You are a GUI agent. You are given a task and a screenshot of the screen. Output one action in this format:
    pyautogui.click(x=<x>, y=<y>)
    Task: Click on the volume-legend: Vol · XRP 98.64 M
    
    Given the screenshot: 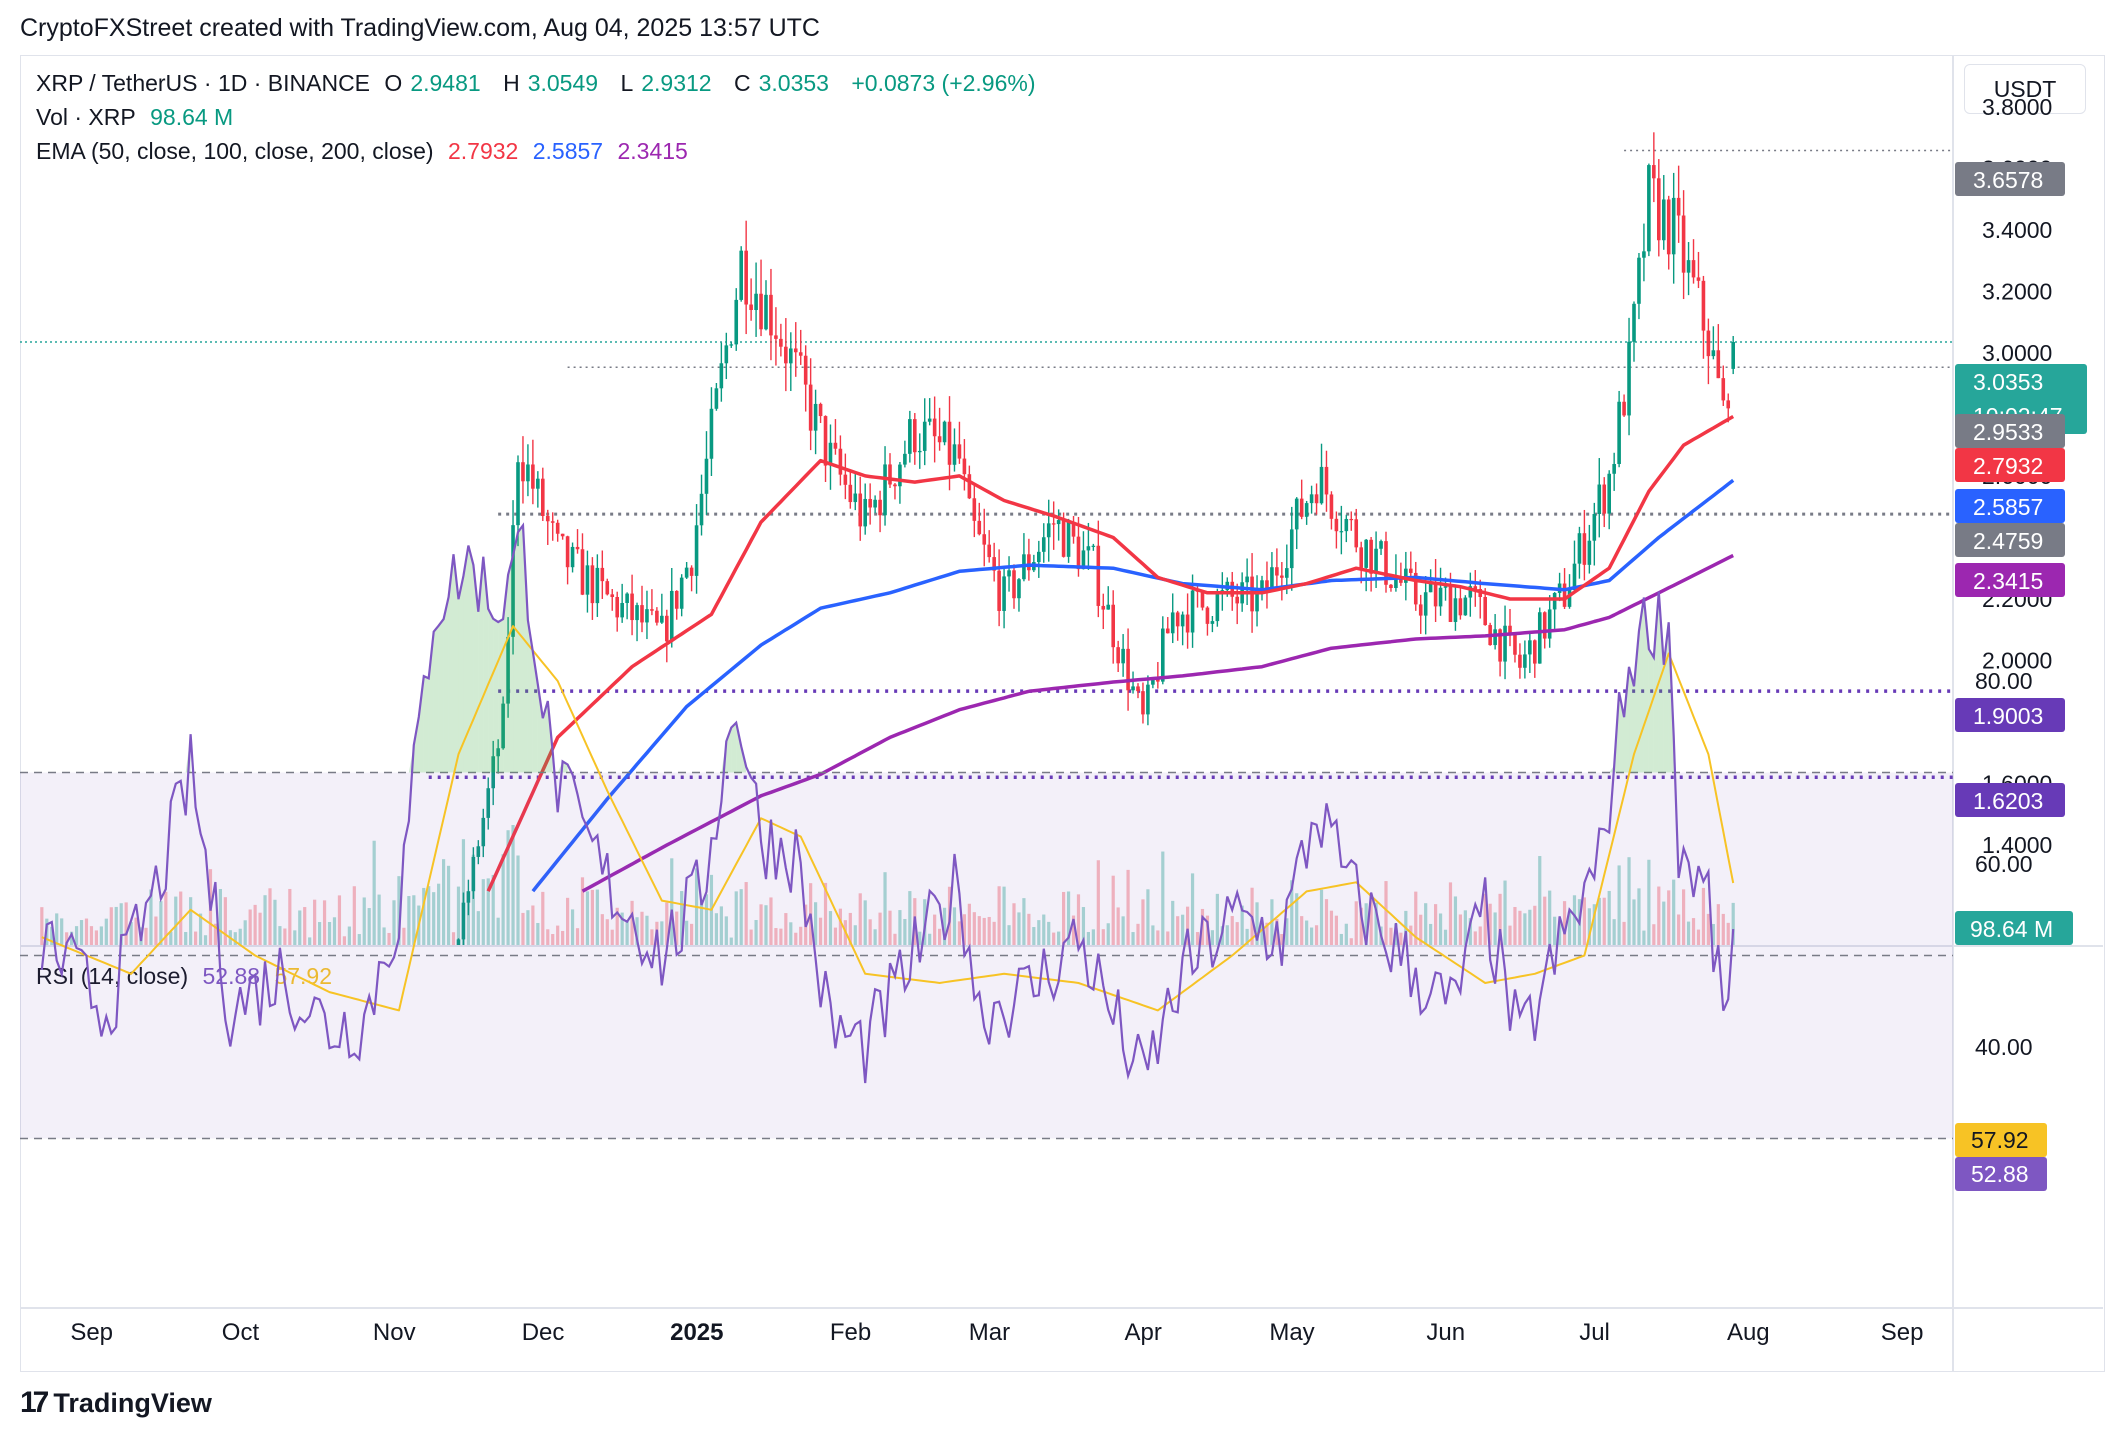 What is the action you would take?
    pyautogui.click(x=138, y=117)
    